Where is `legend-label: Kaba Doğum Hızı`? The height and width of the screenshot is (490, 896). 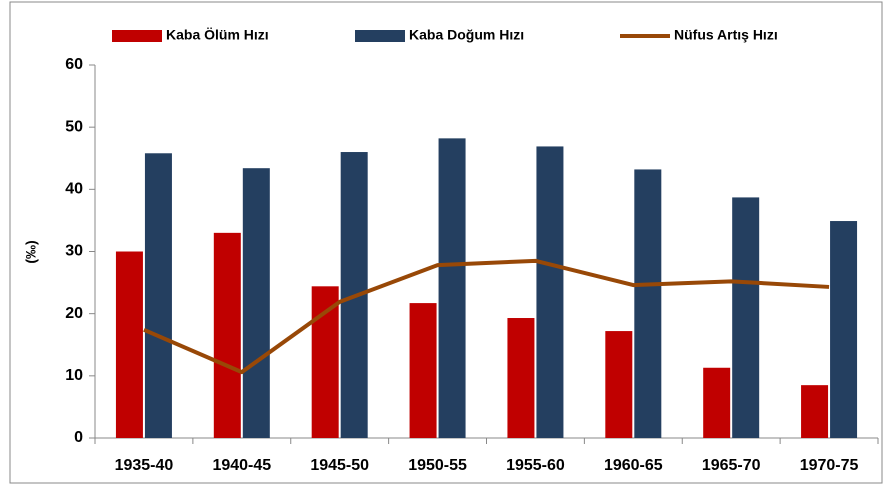
legend-label: Kaba Doğum Hızı is located at coordinates (466, 35).